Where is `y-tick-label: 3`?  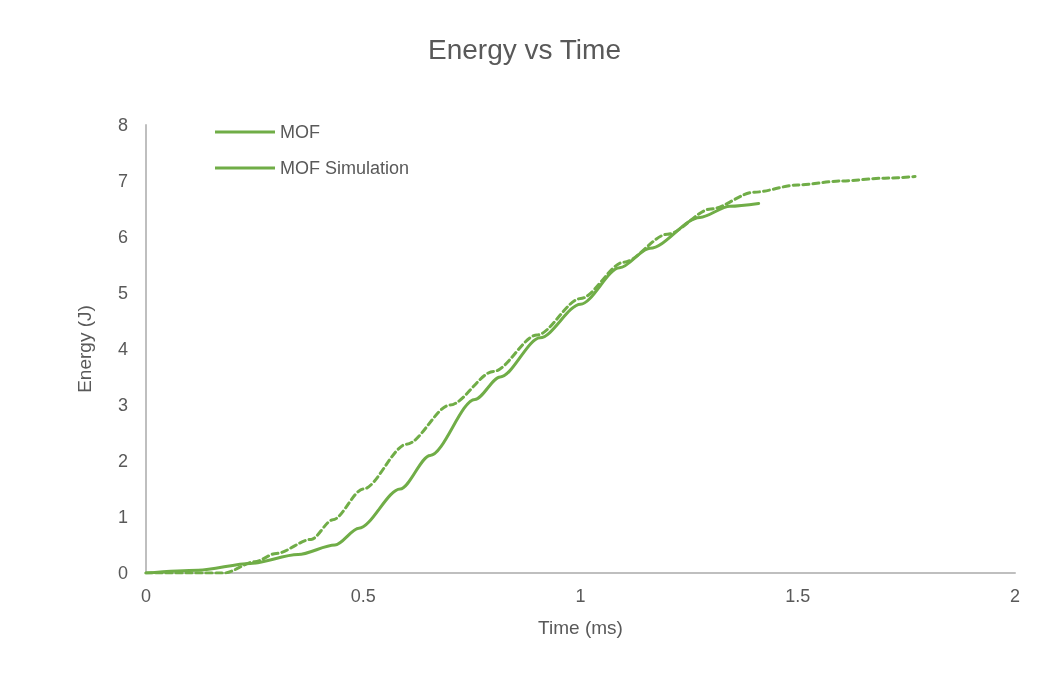
y-tick-label: 3 is located at coordinates (122, 405).